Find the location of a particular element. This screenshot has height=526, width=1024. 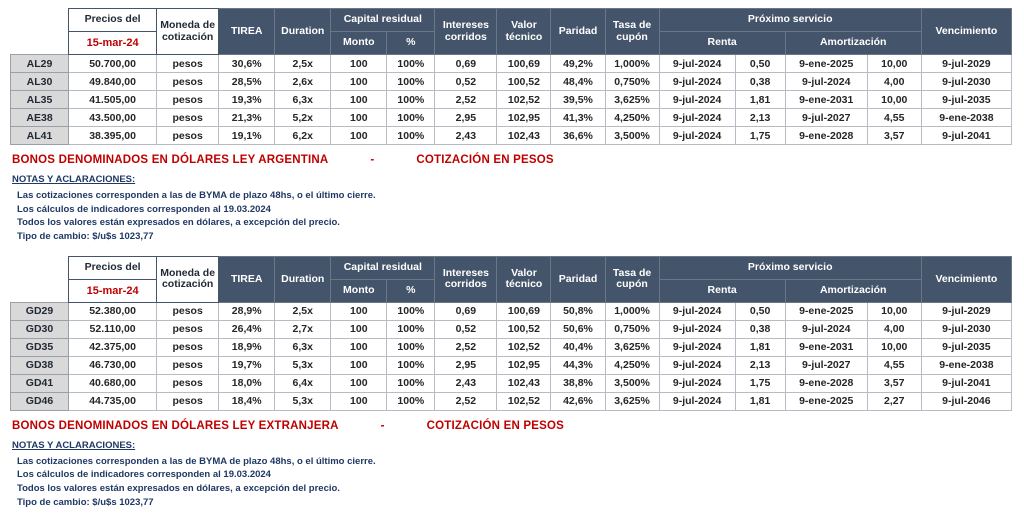

bond-value: 2,43 is located at coordinates (466, 383).